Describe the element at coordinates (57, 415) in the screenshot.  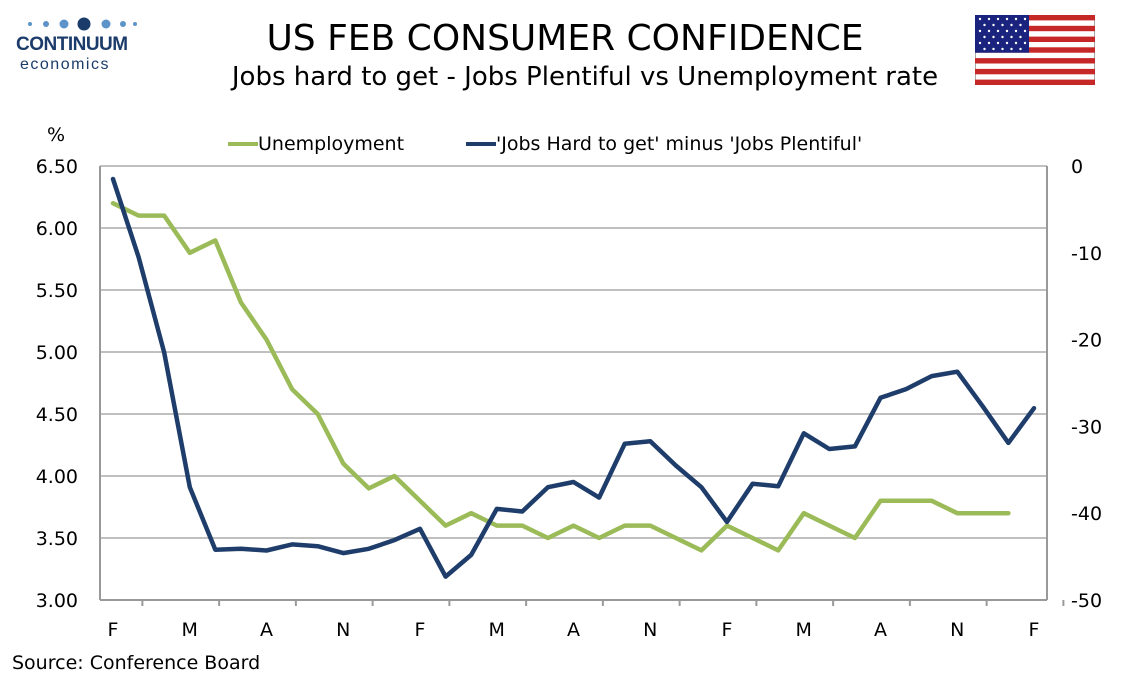
I see `left-tick-label: 4.50` at that location.